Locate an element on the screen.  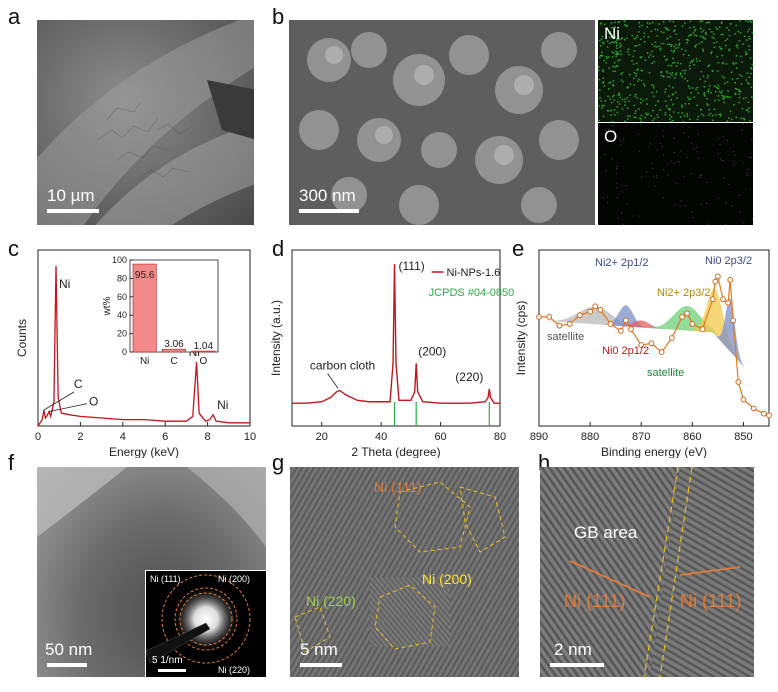
x-tick-label-c: 4 is located at coordinates (123, 437).